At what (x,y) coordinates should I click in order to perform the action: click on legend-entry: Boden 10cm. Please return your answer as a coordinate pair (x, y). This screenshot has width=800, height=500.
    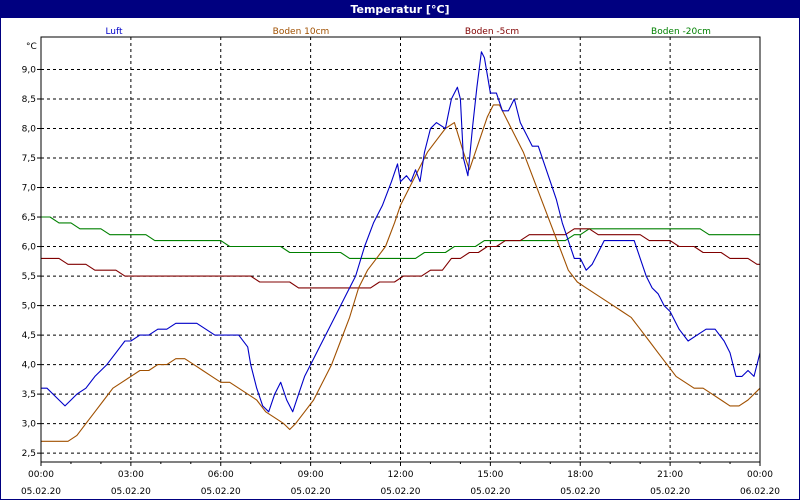
    Looking at the image, I should click on (301, 32).